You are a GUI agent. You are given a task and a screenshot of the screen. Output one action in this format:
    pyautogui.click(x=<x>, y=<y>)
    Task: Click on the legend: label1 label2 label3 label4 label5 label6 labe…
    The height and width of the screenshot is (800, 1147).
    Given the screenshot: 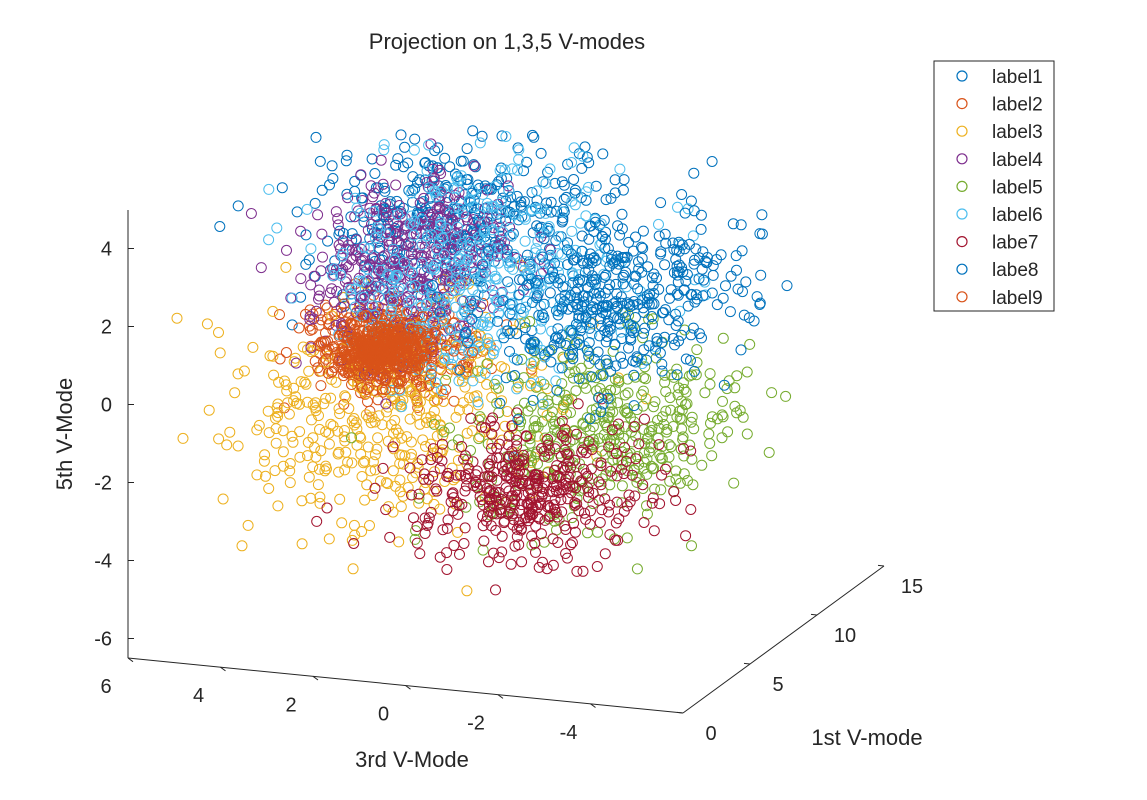 What is the action you would take?
    pyautogui.click(x=994, y=186)
    